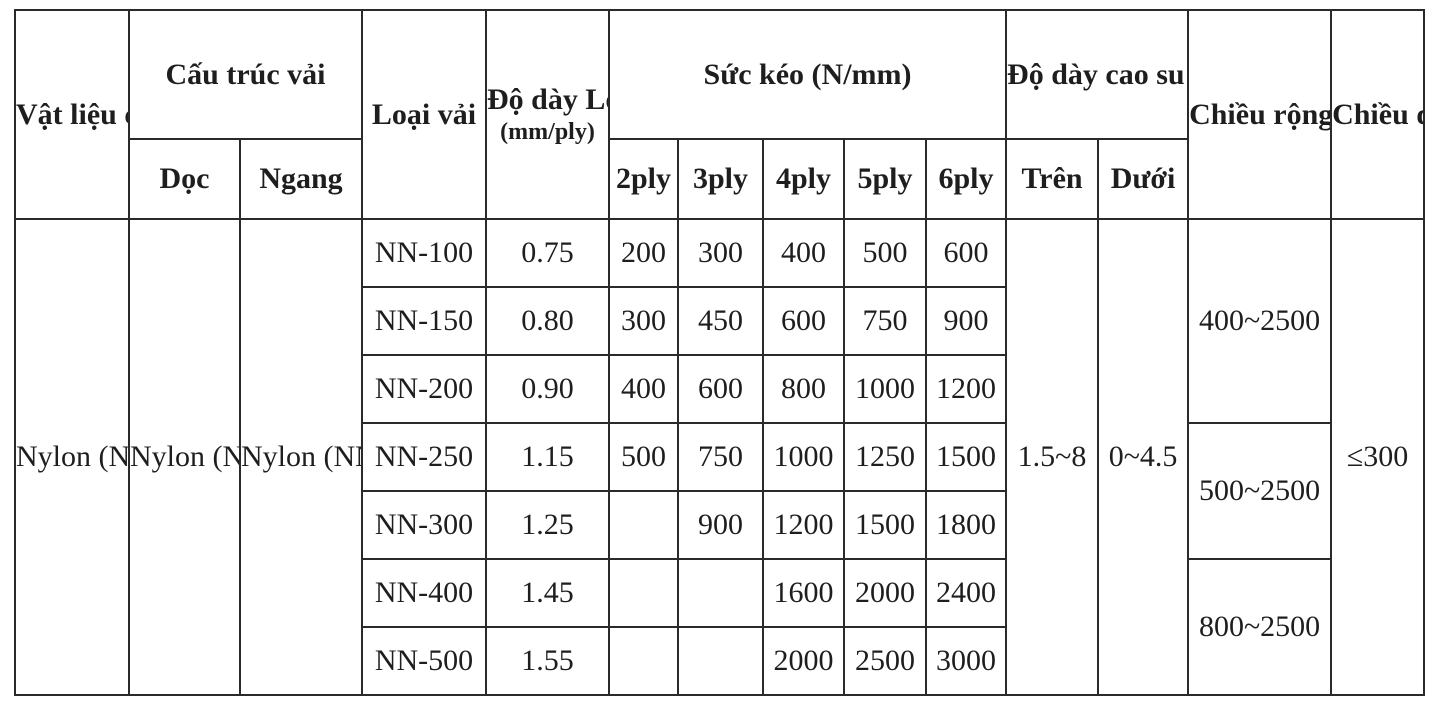 The height and width of the screenshot is (703, 1431). I want to click on table-row: NN-150 0.80 300 450 600 750 900, so click(719, 321).